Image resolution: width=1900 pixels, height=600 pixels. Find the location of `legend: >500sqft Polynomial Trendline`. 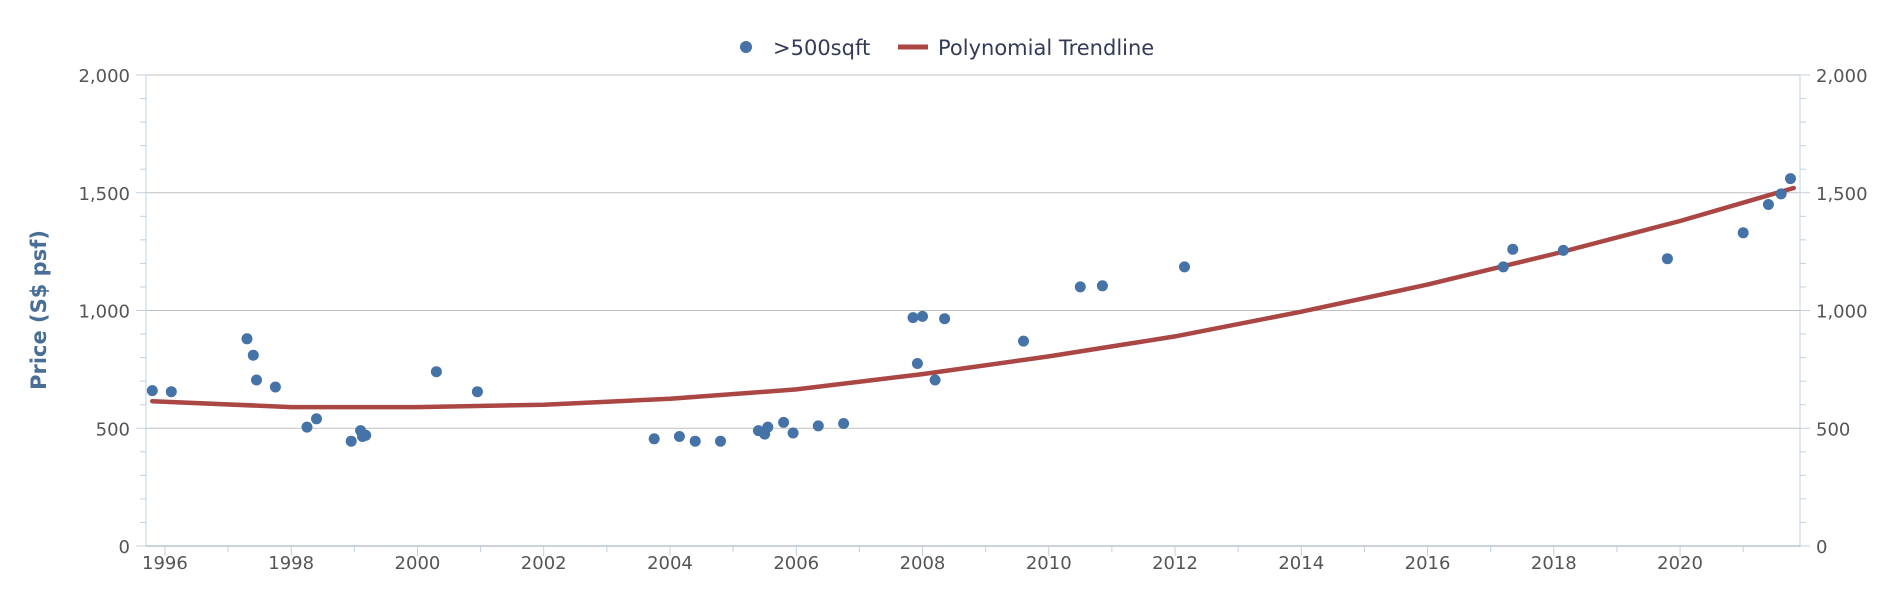

legend: >500sqft Polynomial Trendline is located at coordinates (947, 48).